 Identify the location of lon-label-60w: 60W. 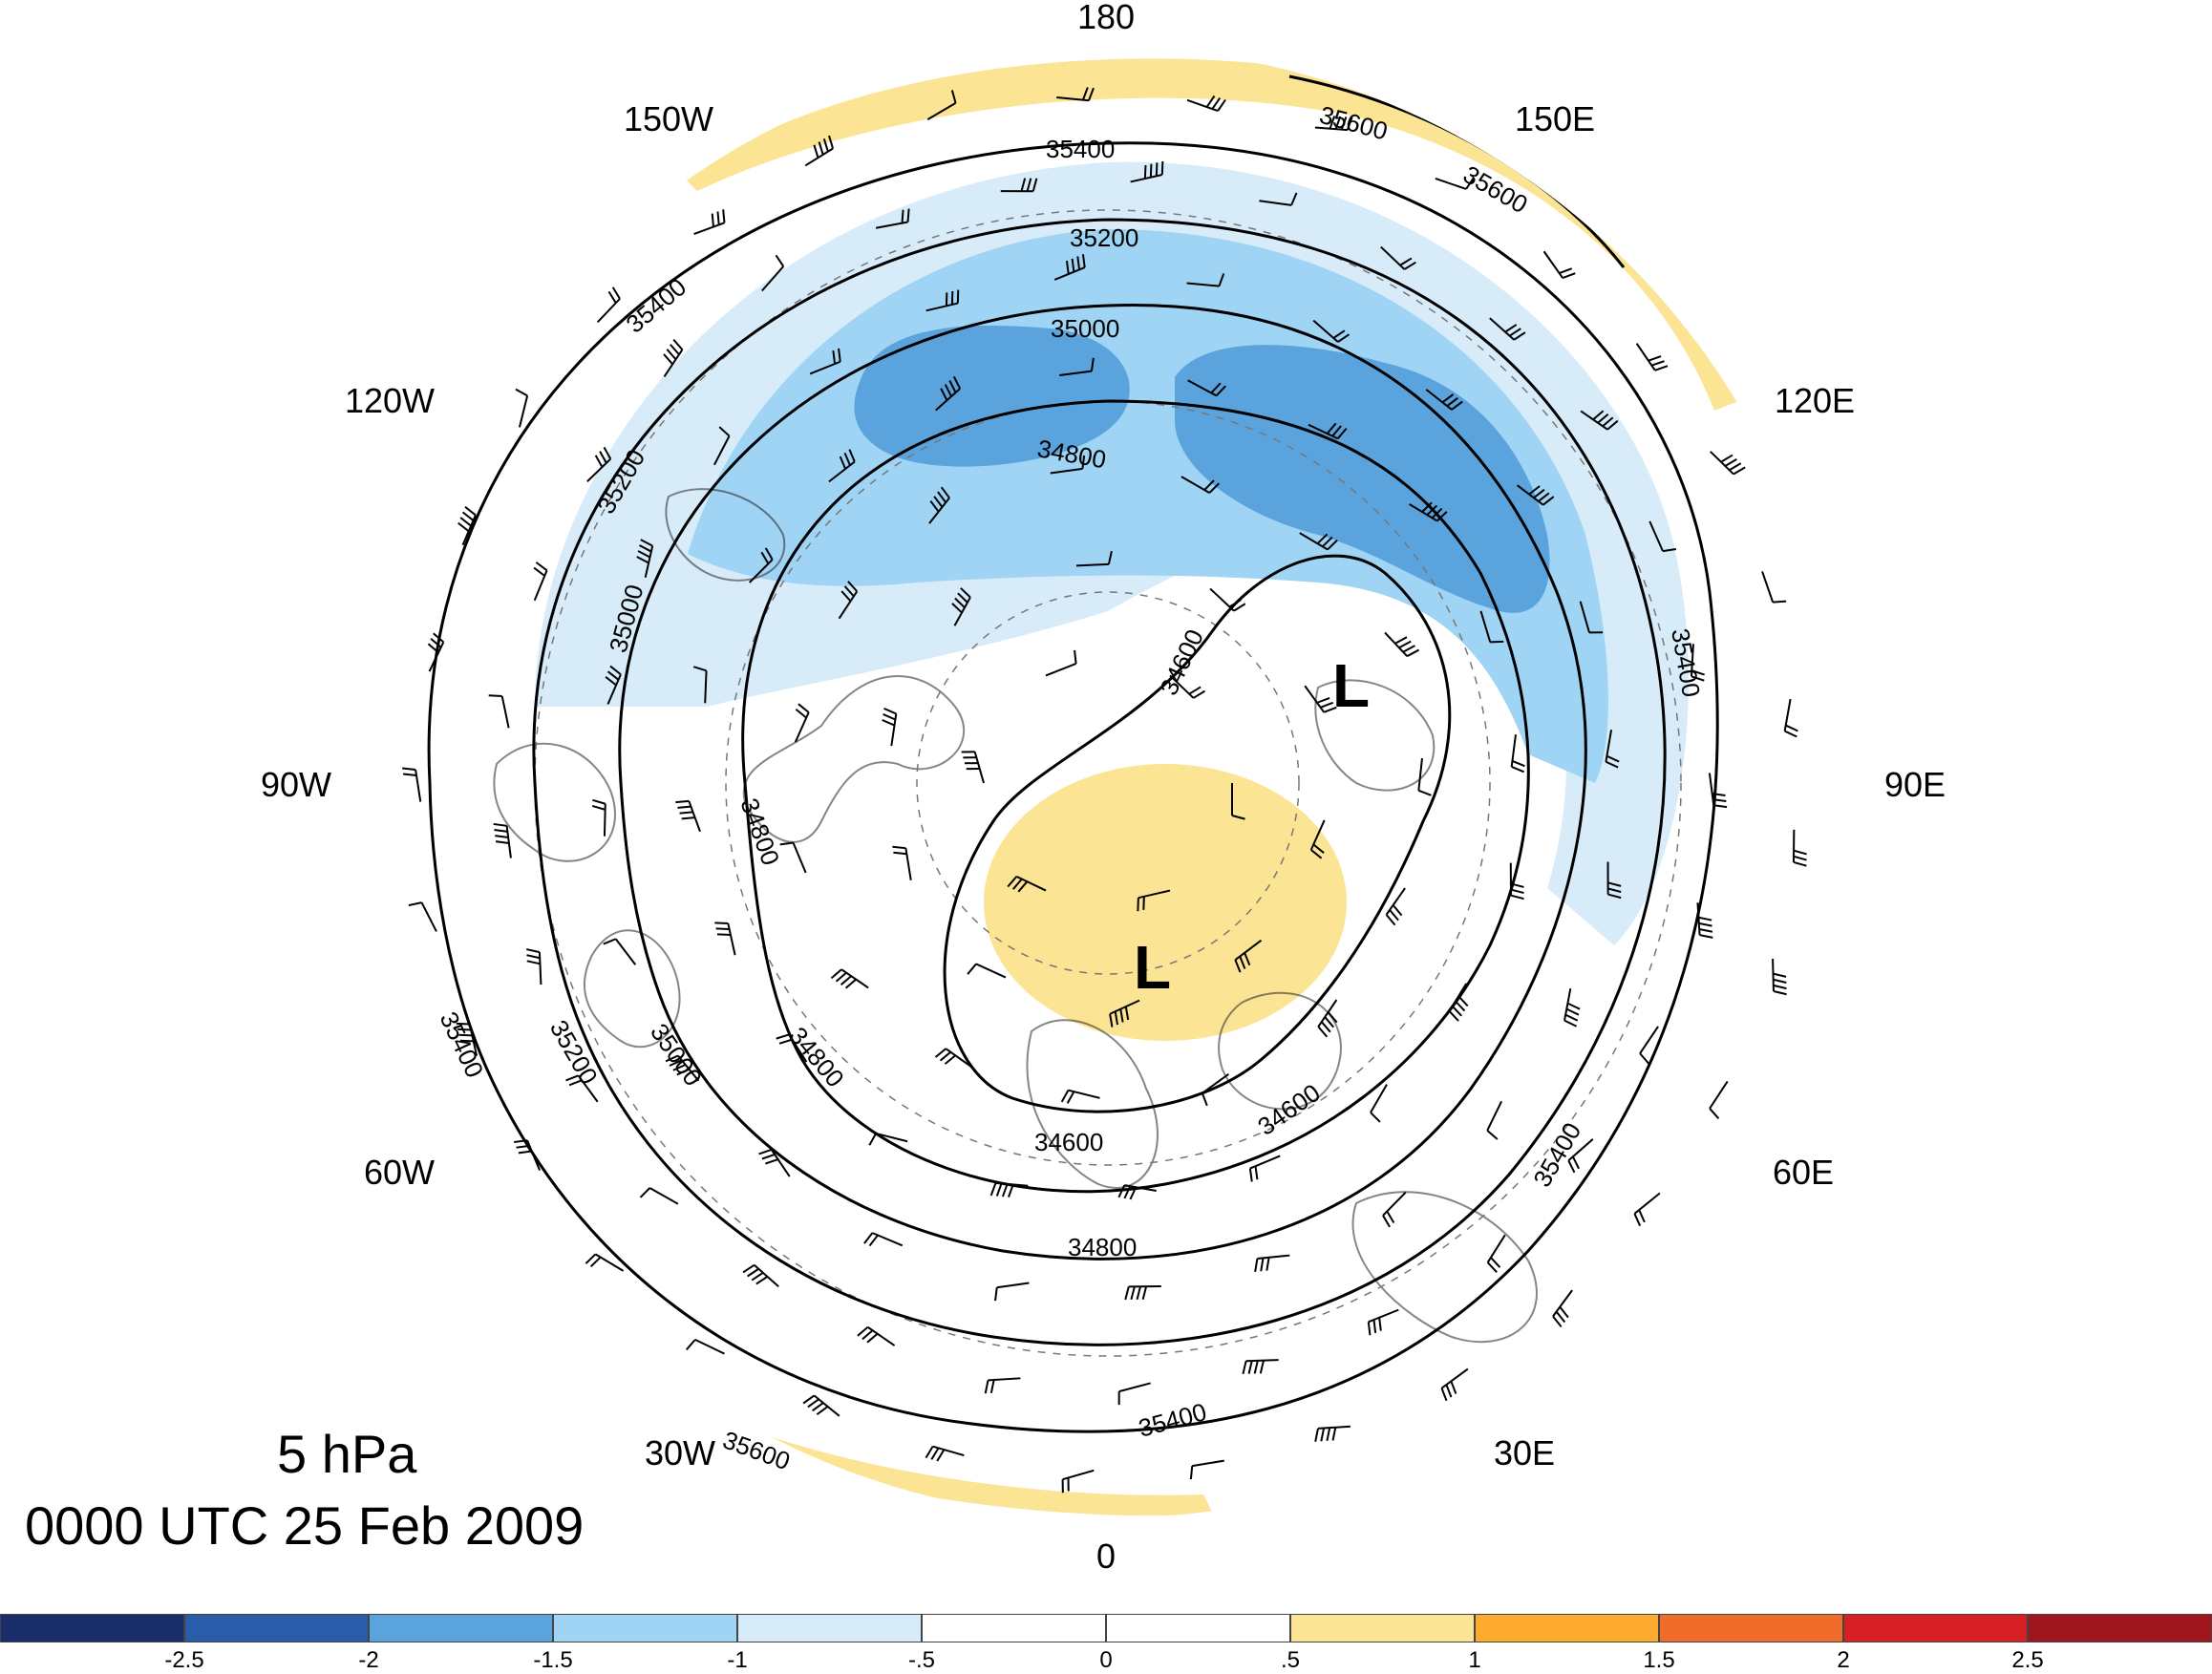
(399, 1172).